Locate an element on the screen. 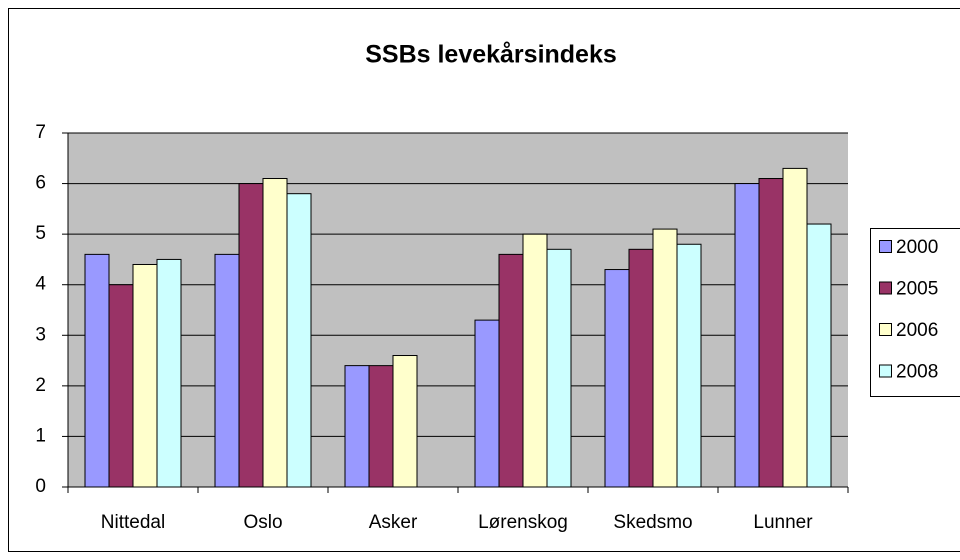 This screenshot has width=960, height=560. legend-label: 2008 is located at coordinates (917, 372).